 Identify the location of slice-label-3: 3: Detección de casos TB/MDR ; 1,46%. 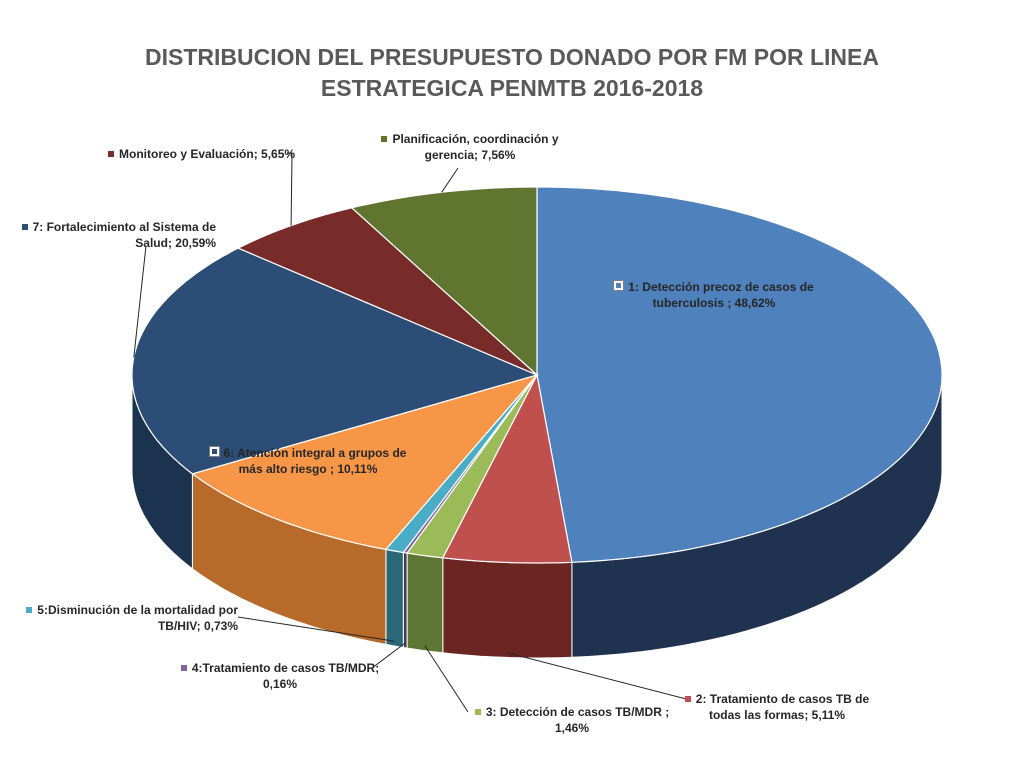
(572, 720).